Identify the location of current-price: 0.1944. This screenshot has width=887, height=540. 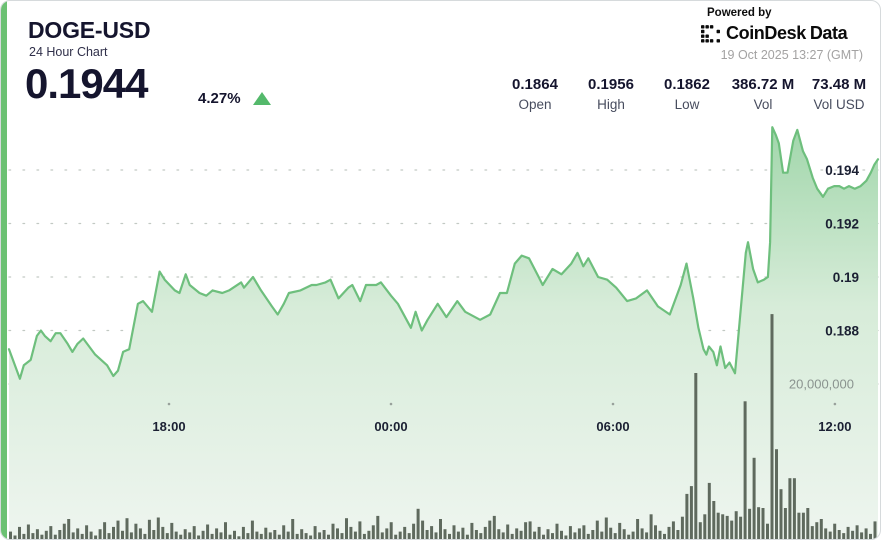
(86, 83).